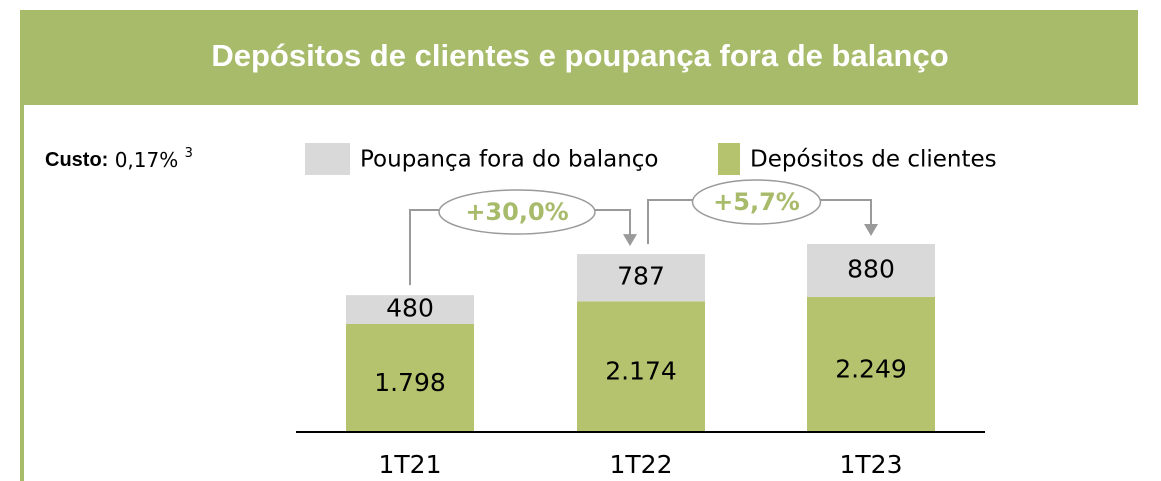 The height and width of the screenshot is (481, 1161). What do you see at coordinates (410, 464) in the screenshot?
I see `x-tick-label: 1T21` at bounding box center [410, 464].